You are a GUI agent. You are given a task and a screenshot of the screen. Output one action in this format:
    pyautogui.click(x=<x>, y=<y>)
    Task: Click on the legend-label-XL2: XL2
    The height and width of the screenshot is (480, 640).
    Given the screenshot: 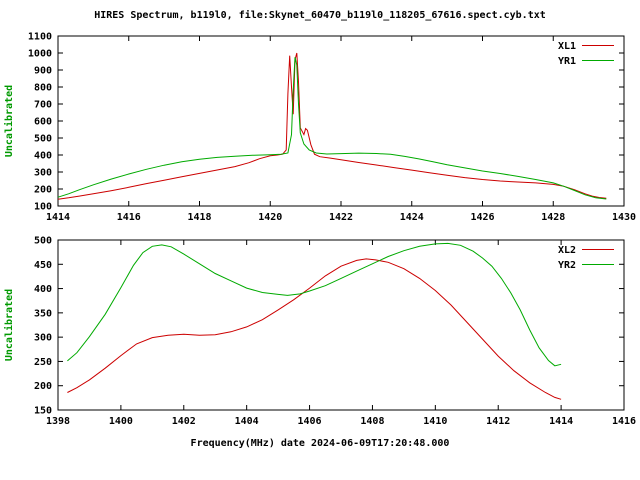 What is the action you would take?
    pyautogui.click(x=567, y=250)
    